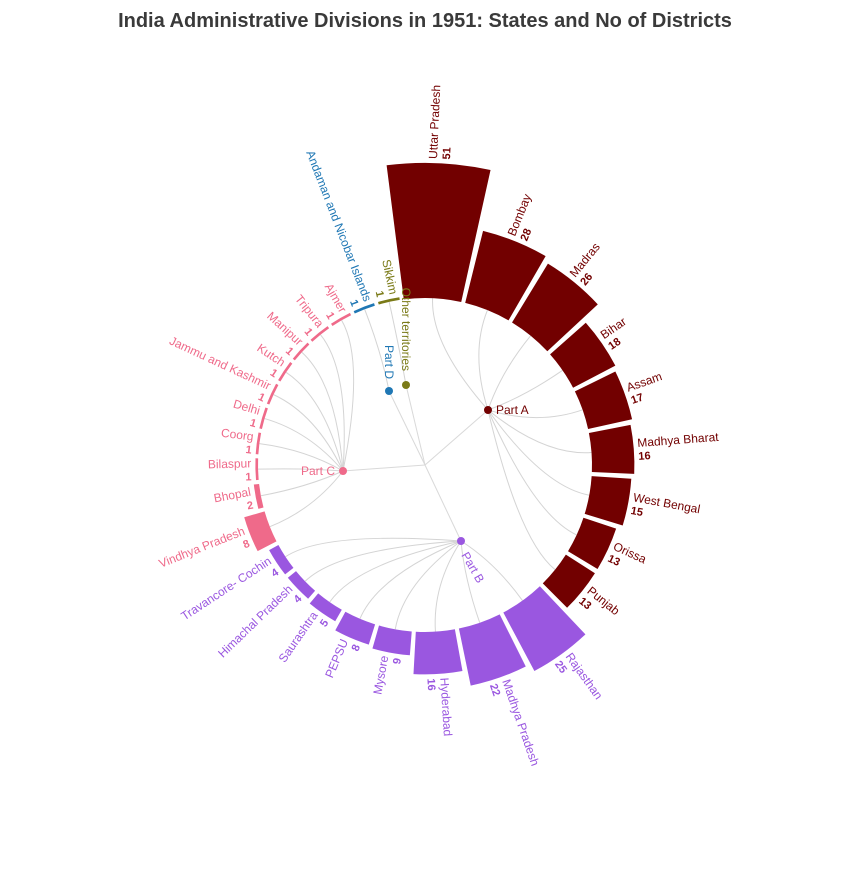  What do you see at coordinates (584, 603) in the screenshot?
I see `state-value-label: 13` at bounding box center [584, 603].